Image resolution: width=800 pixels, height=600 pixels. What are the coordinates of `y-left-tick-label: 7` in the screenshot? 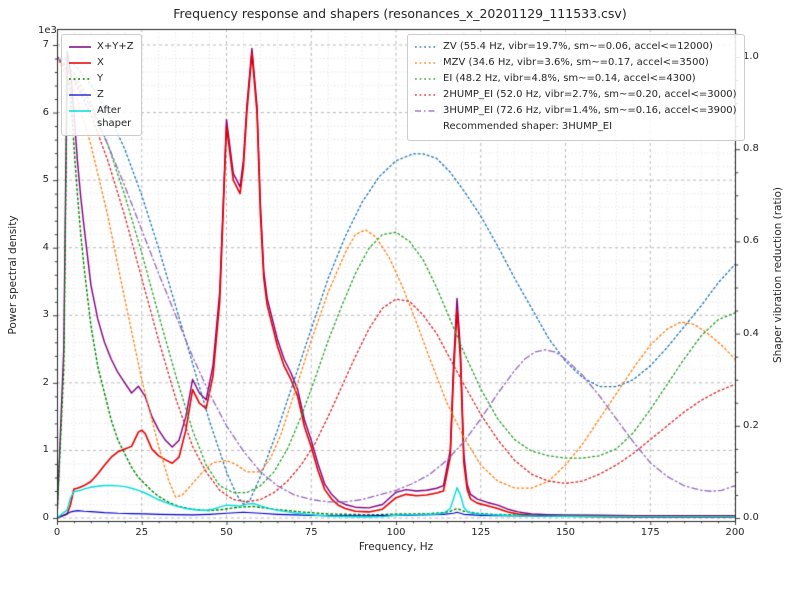 It's located at (45, 44).